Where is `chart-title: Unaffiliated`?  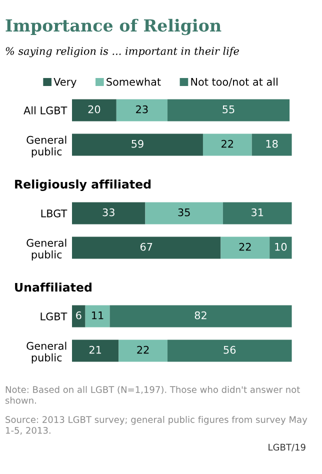
chart-title: Unaffiliated is located at coordinates (53, 287).